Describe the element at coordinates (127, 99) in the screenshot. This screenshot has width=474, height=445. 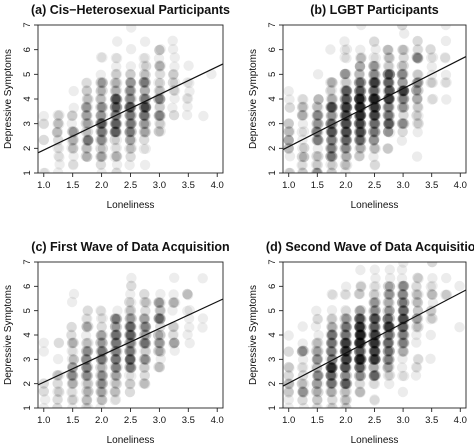
I see `scatter-points` at that location.